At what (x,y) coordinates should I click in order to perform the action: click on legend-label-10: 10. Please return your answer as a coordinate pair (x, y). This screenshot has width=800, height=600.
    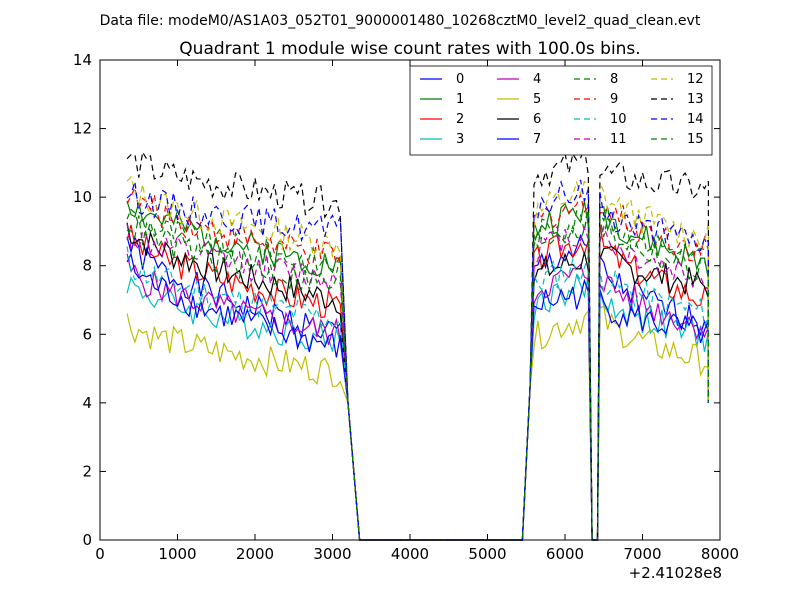
    Looking at the image, I should click on (618, 119).